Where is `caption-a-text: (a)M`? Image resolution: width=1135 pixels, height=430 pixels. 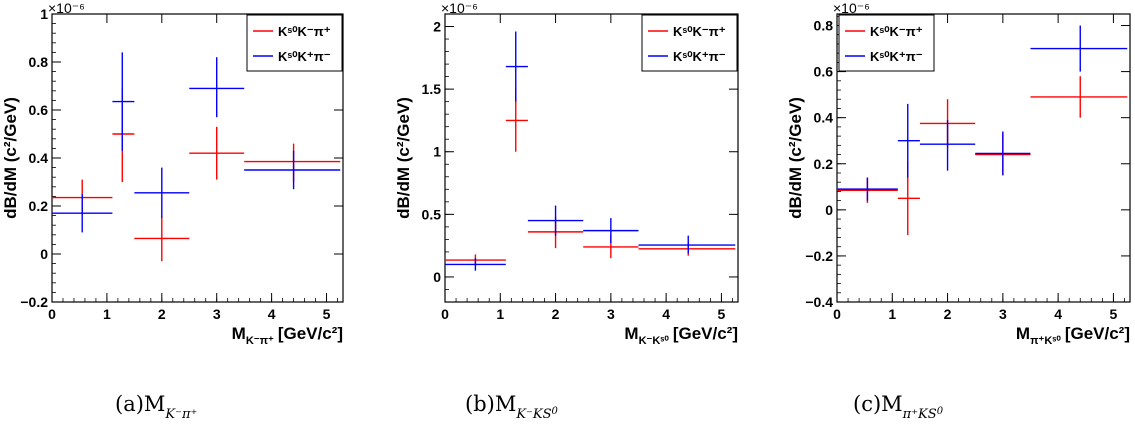
caption-a-text: (a)M is located at coordinates (140, 404).